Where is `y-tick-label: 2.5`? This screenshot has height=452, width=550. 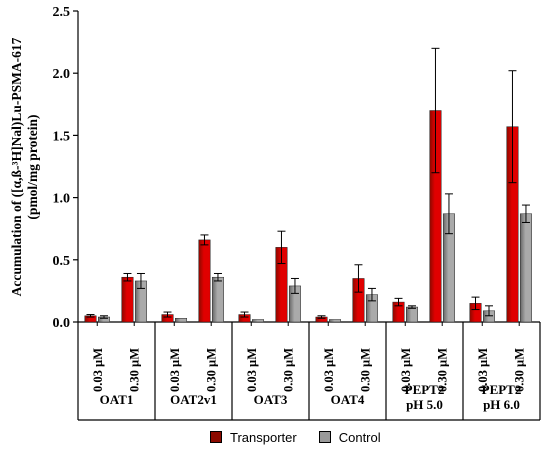 y-tick-label: 2.5 is located at coordinates (62, 12).